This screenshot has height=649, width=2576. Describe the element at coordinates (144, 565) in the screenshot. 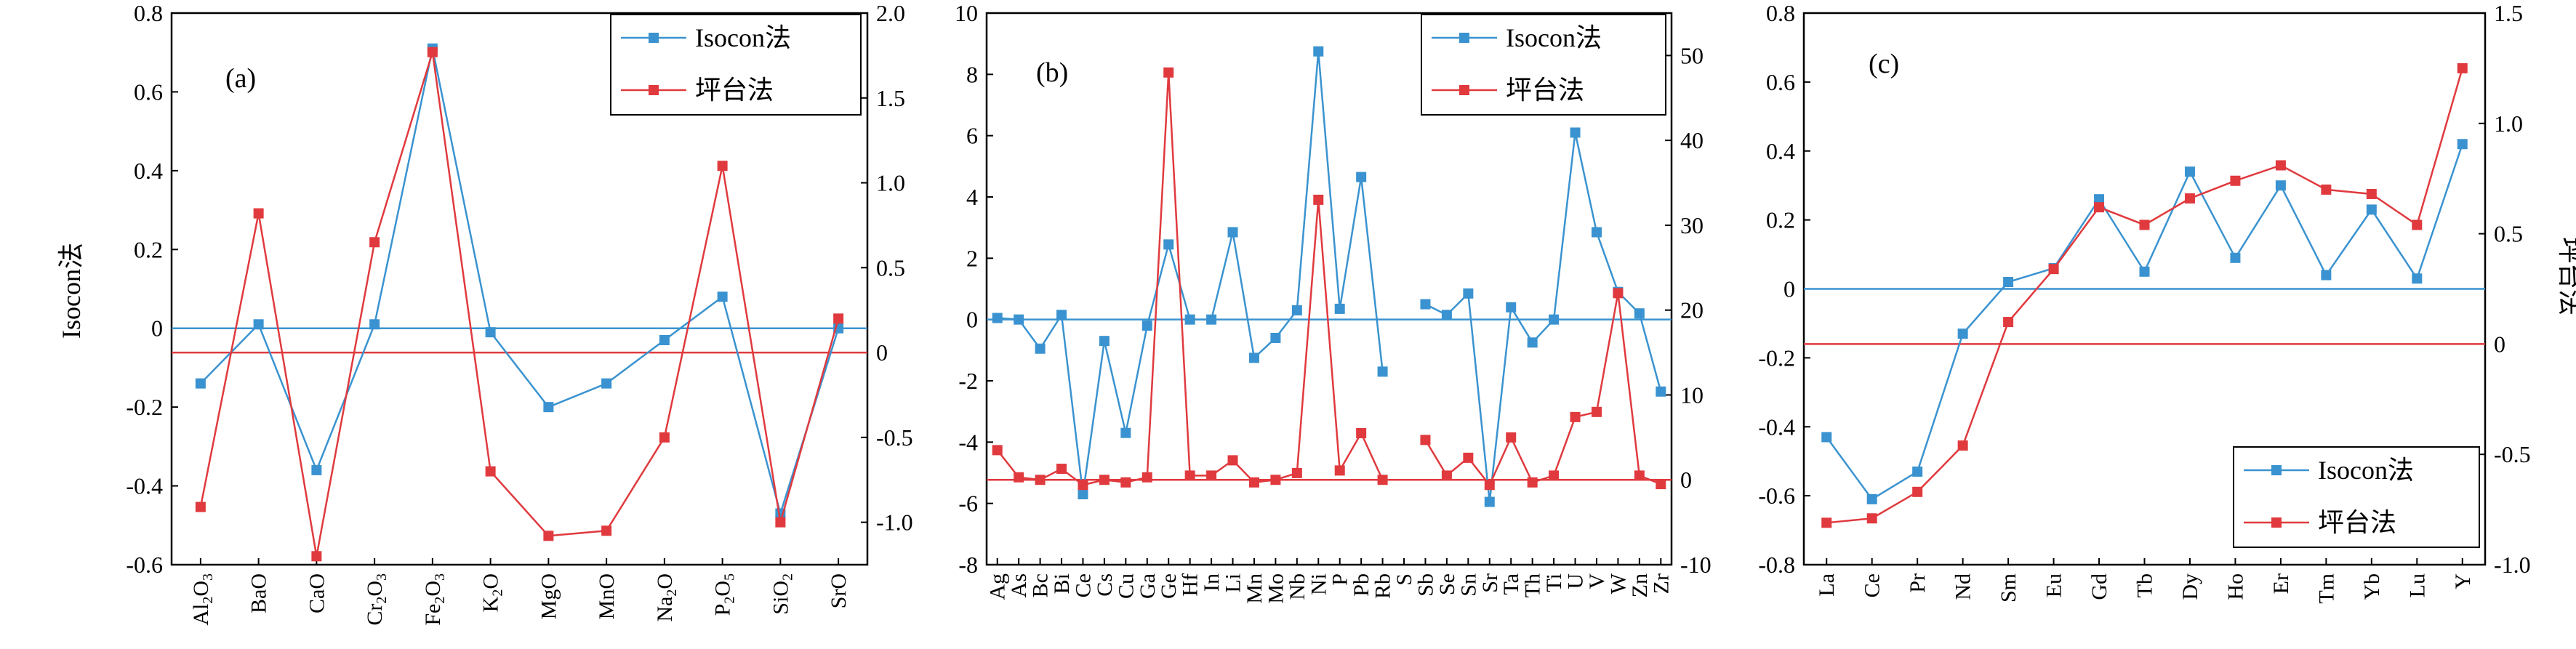

I see `y-left-tick-label: -0.6` at that location.